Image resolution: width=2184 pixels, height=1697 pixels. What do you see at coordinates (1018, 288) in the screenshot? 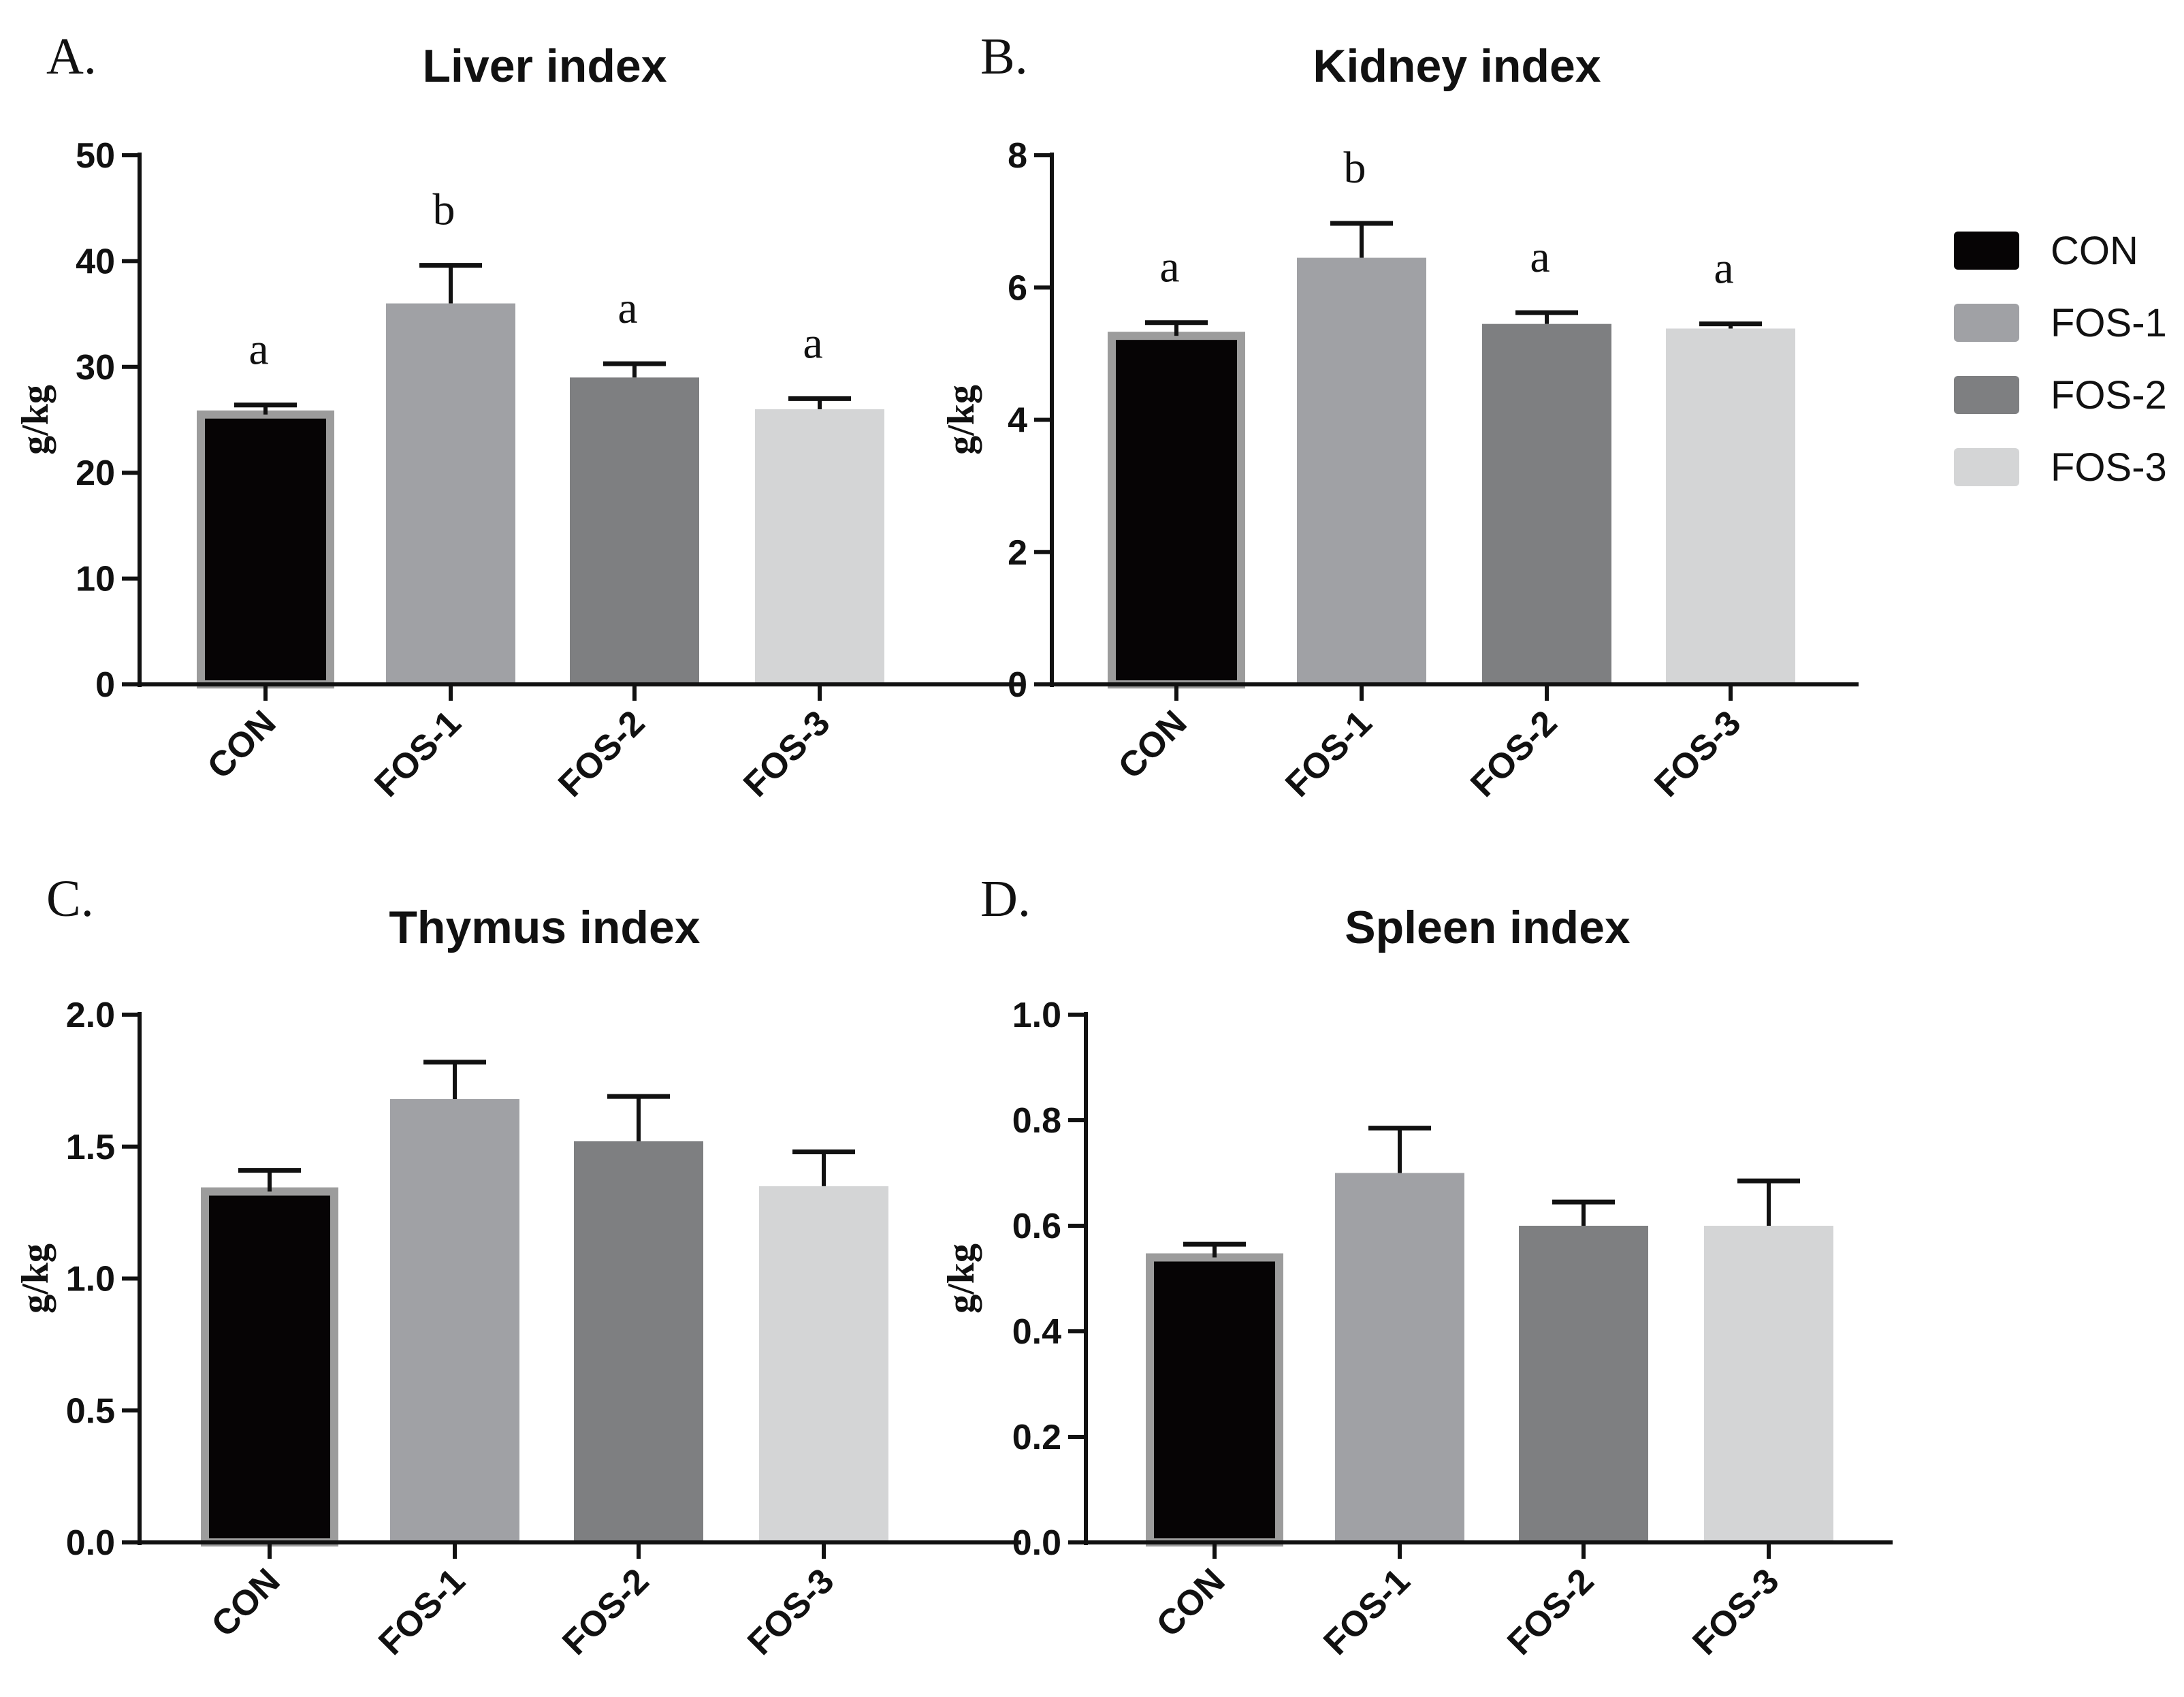
I see `y-tick-label: 6` at bounding box center [1018, 288].